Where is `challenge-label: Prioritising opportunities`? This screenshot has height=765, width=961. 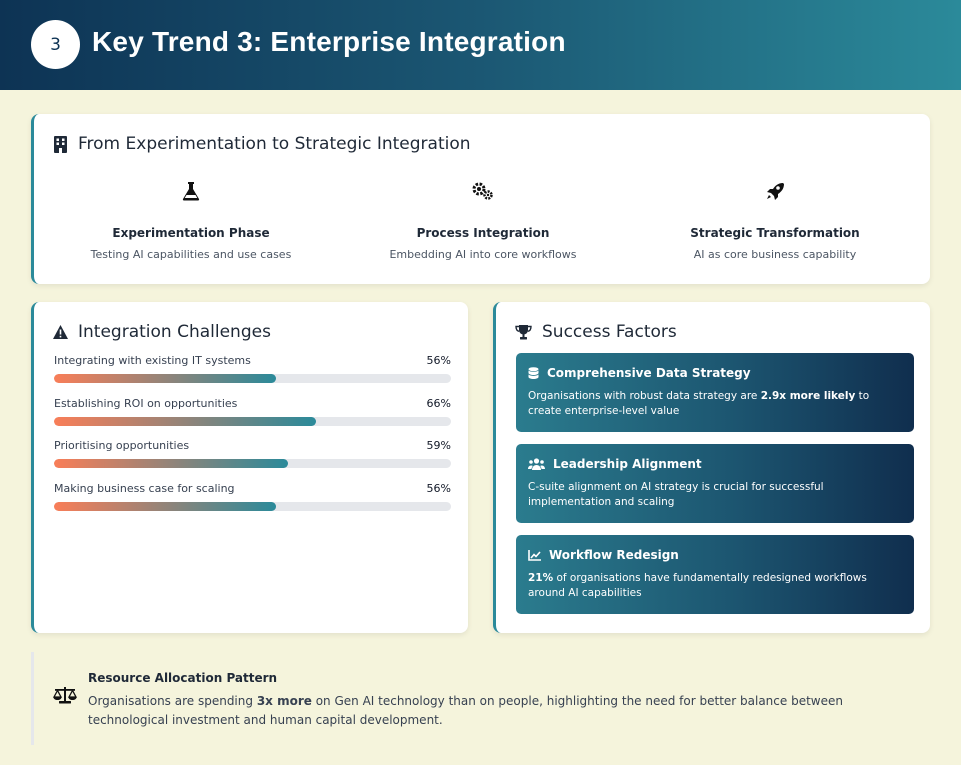 challenge-label: Prioritising opportunities is located at coordinates (122, 445).